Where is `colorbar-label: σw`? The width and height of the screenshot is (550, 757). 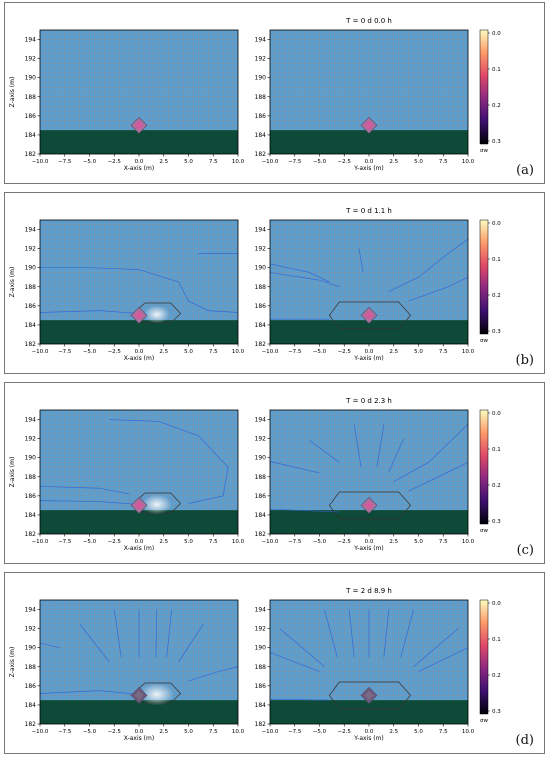
colorbar-label: σw is located at coordinates (484, 341).